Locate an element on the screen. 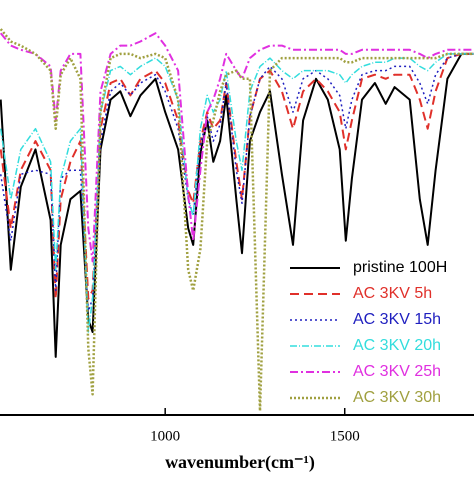 The width and height of the screenshot is (474, 479). legend-label: pristine 100H is located at coordinates (400, 267).